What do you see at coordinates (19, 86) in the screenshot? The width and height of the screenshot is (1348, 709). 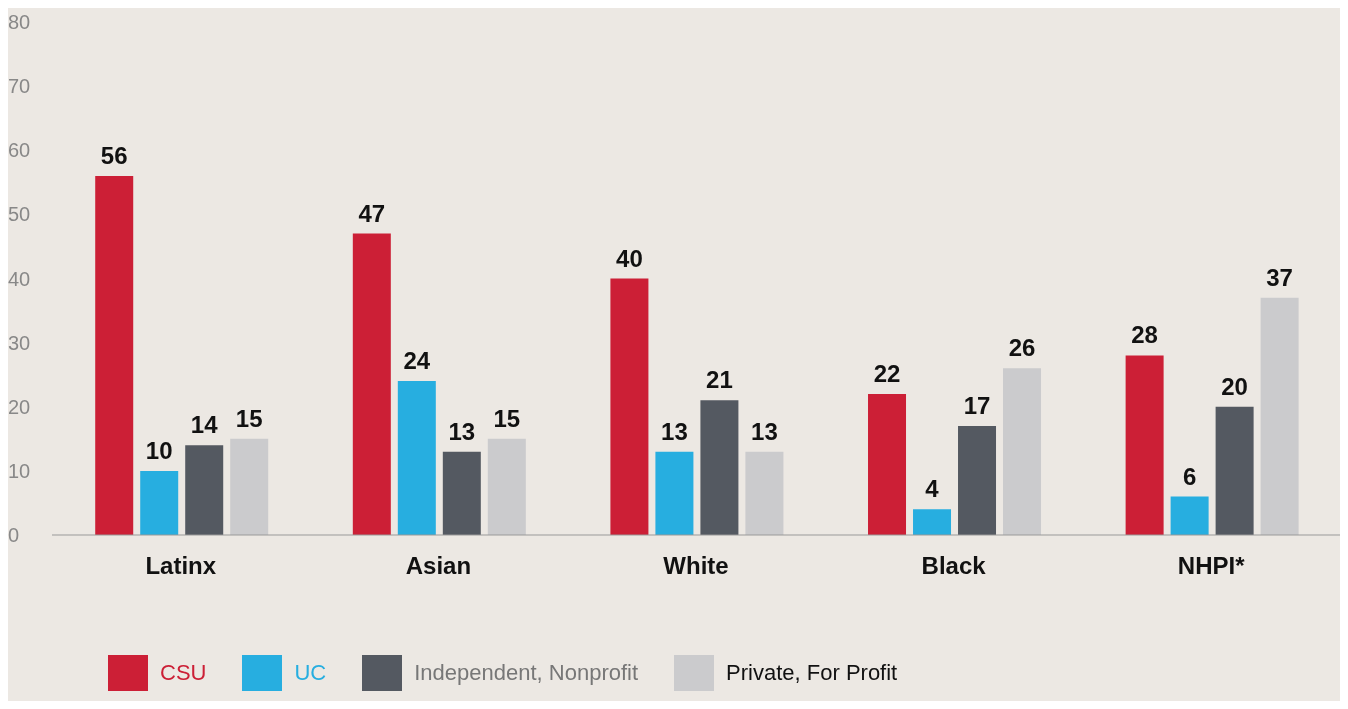 I see `y-tick-label: 70` at bounding box center [19, 86].